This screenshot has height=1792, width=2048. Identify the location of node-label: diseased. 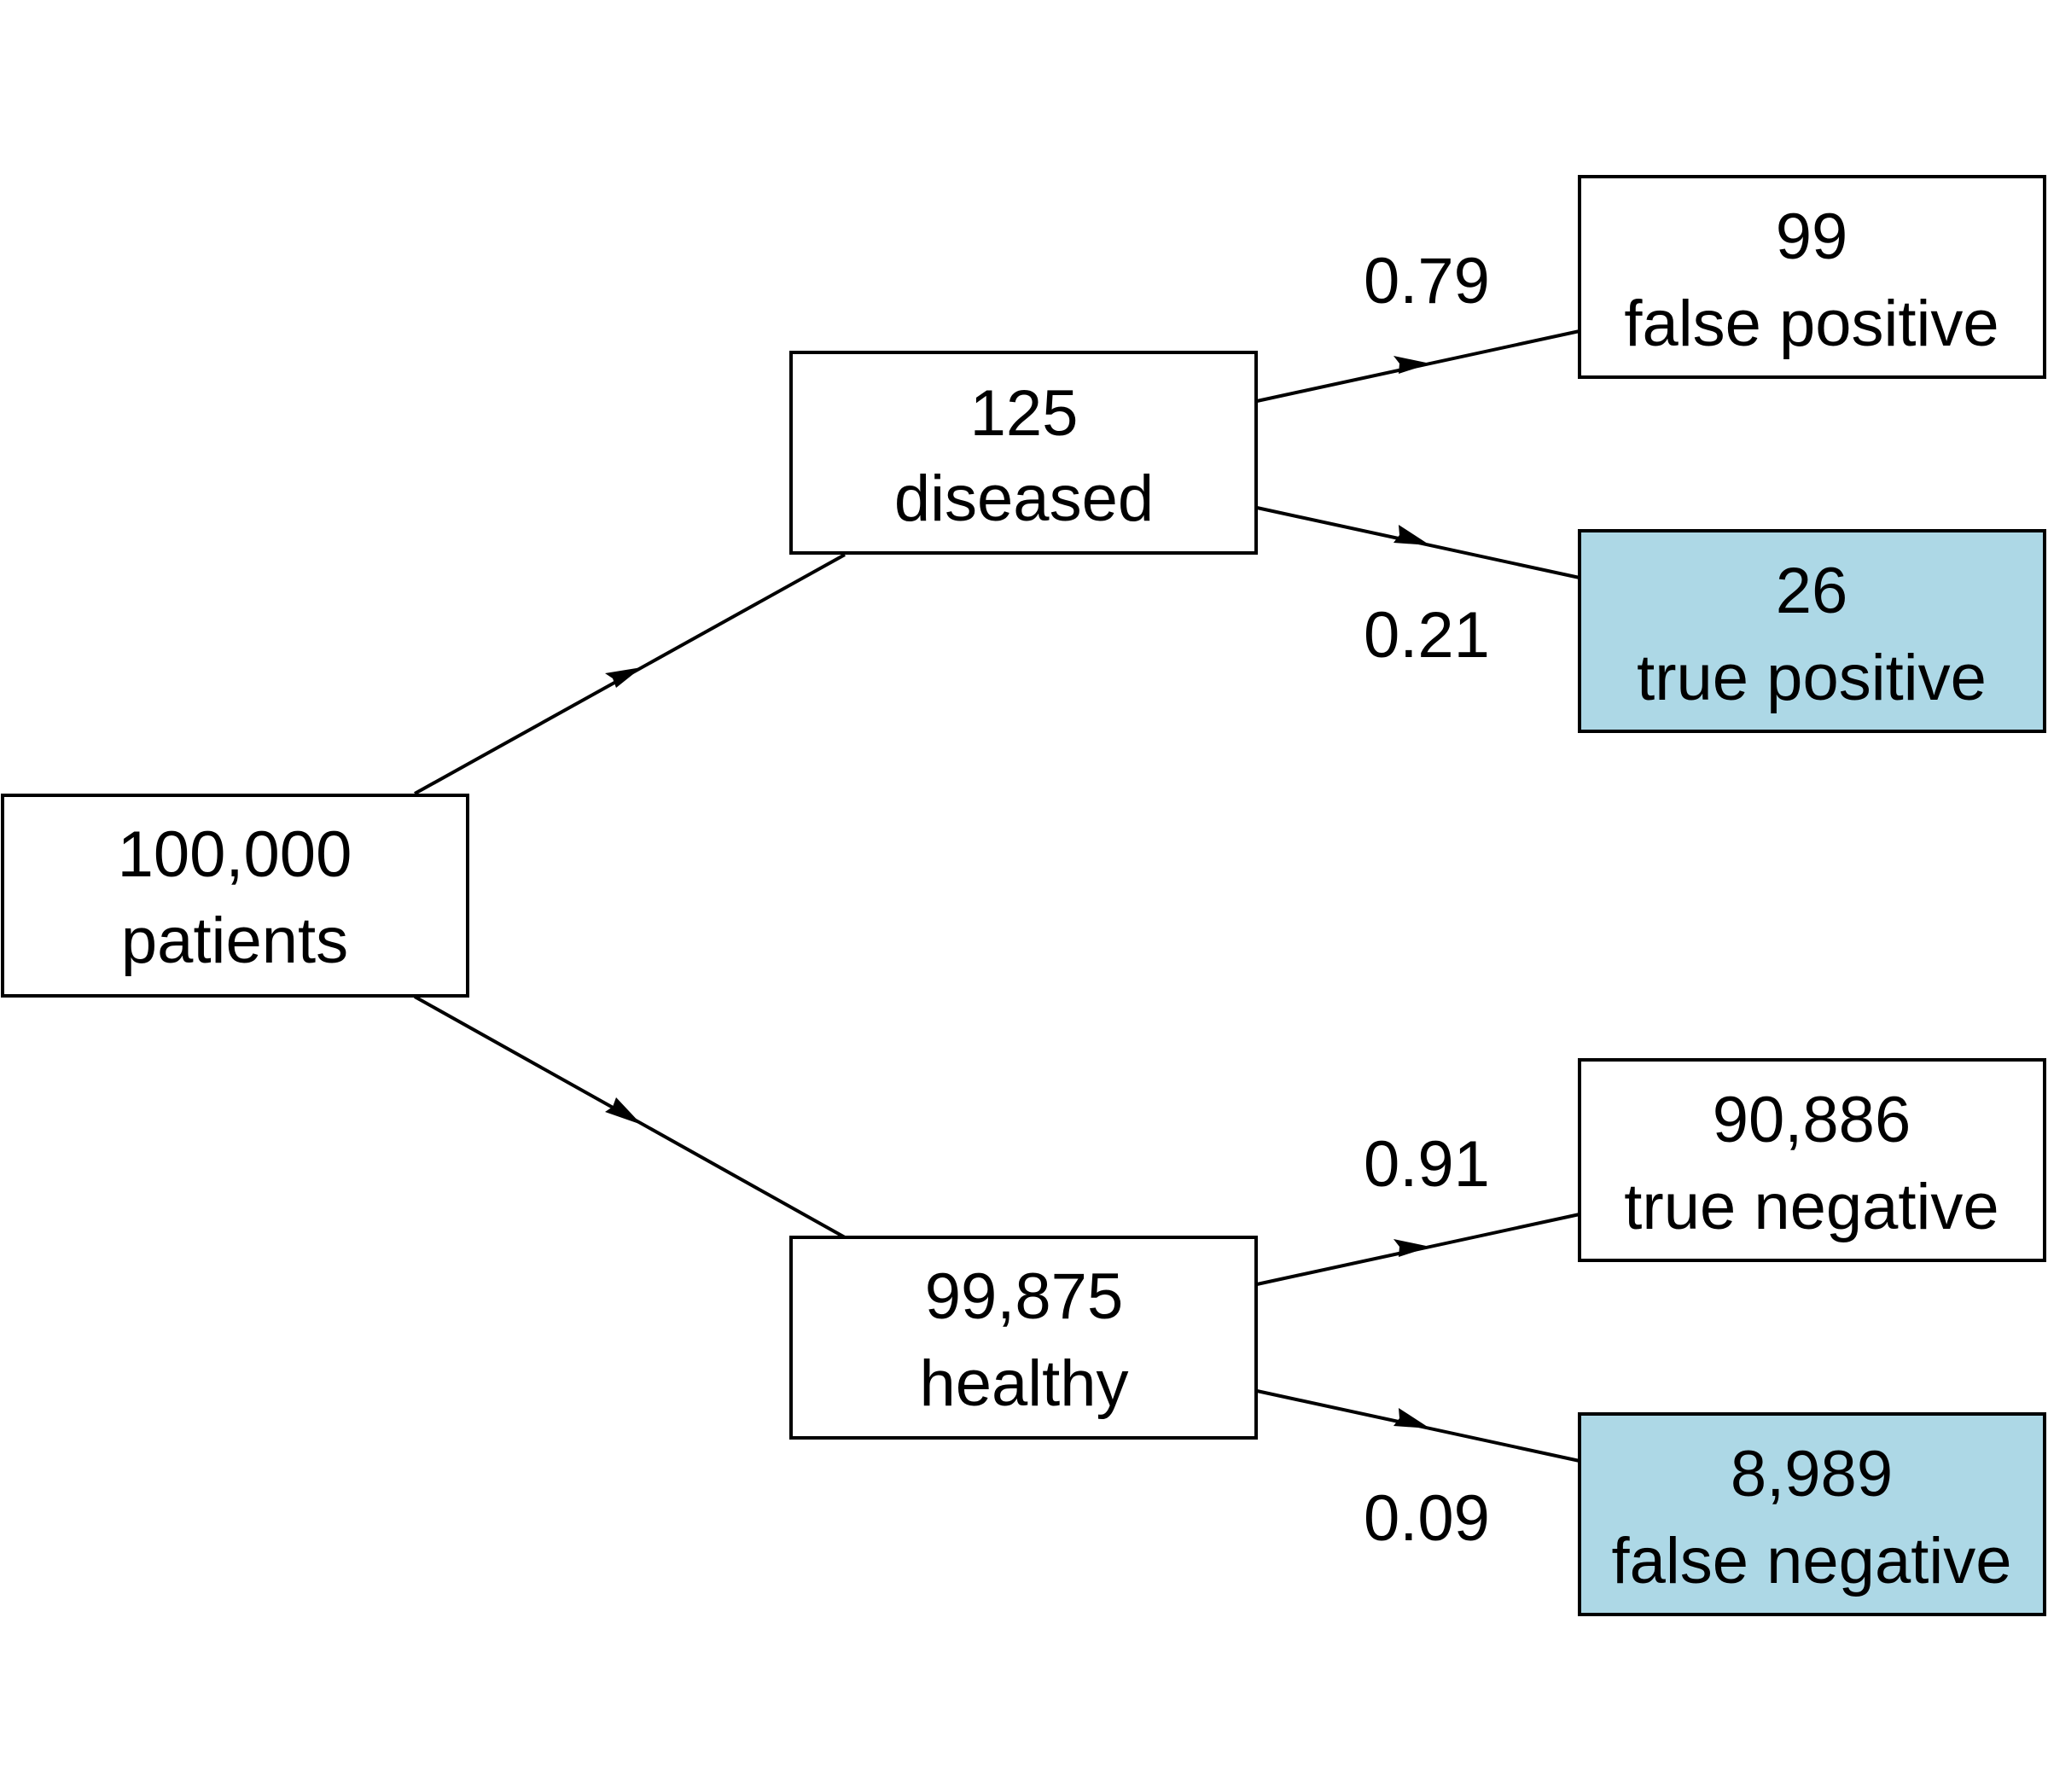
(1024, 499).